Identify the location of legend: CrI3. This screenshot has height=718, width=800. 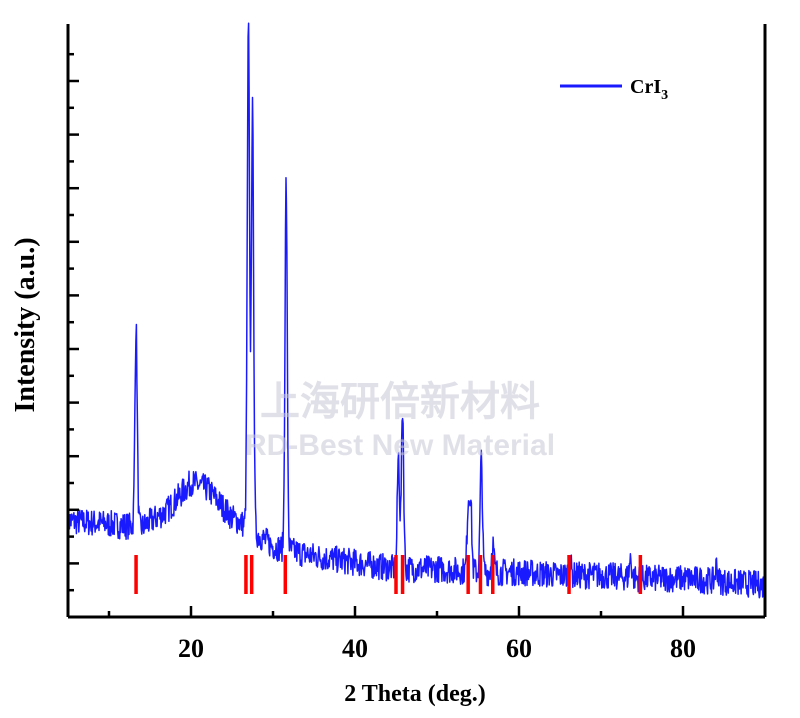
(614, 89).